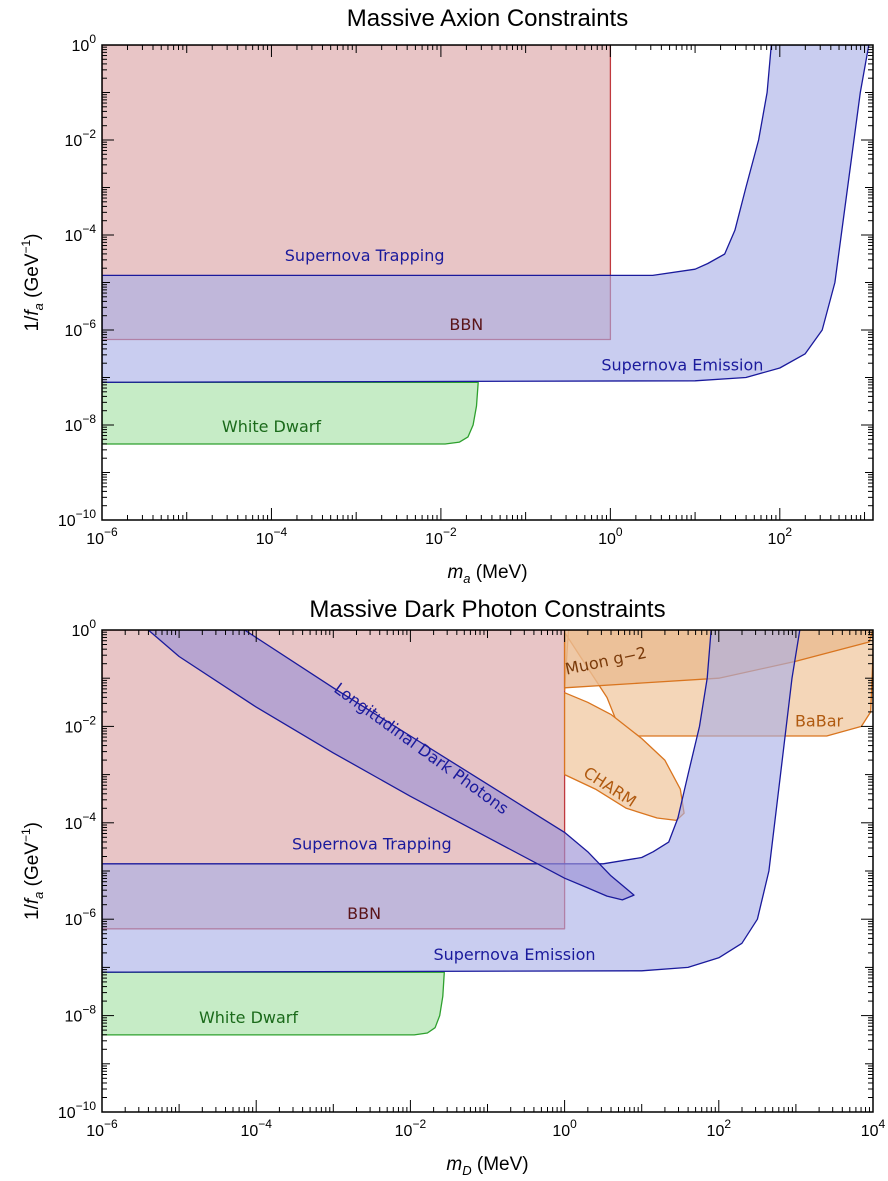  Describe the element at coordinates (487, 574) in the screenshot. I see `x-axis-label: ma (MeV)` at that location.